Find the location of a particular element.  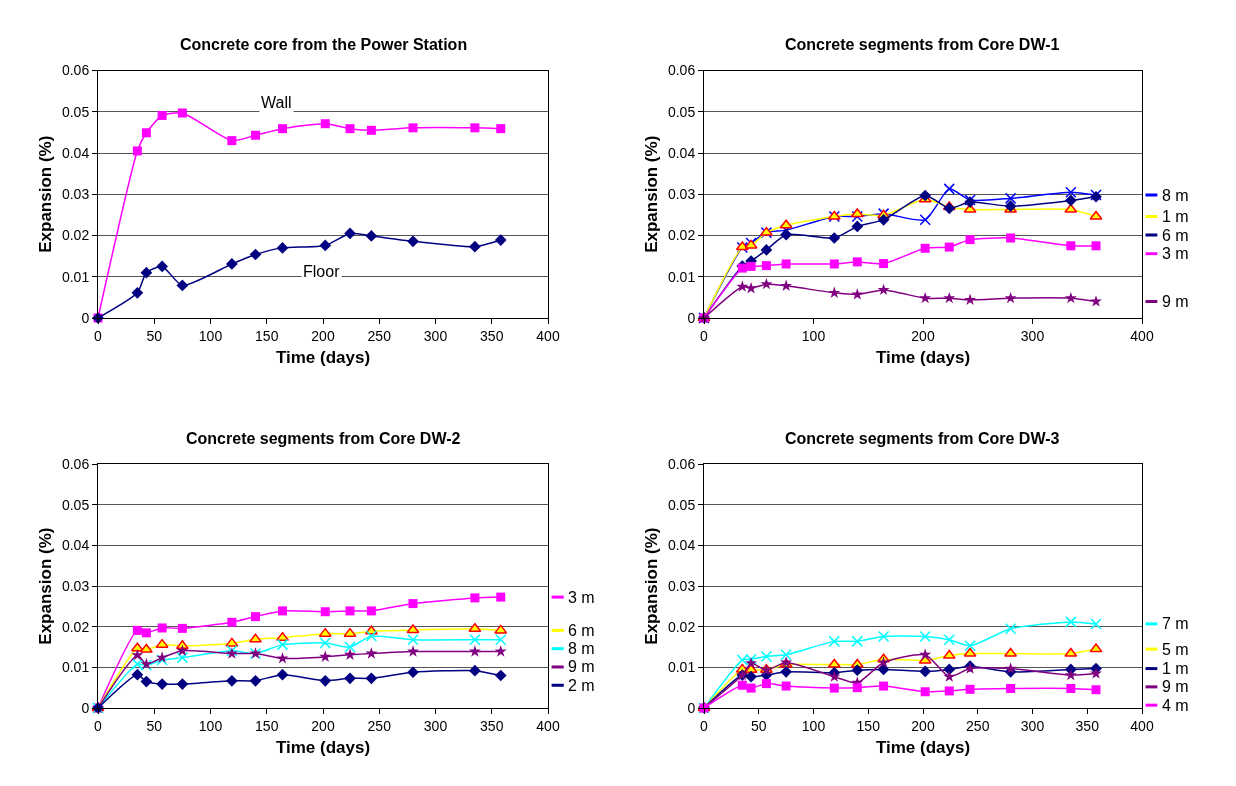

series-label: Wall is located at coordinates (276, 102).